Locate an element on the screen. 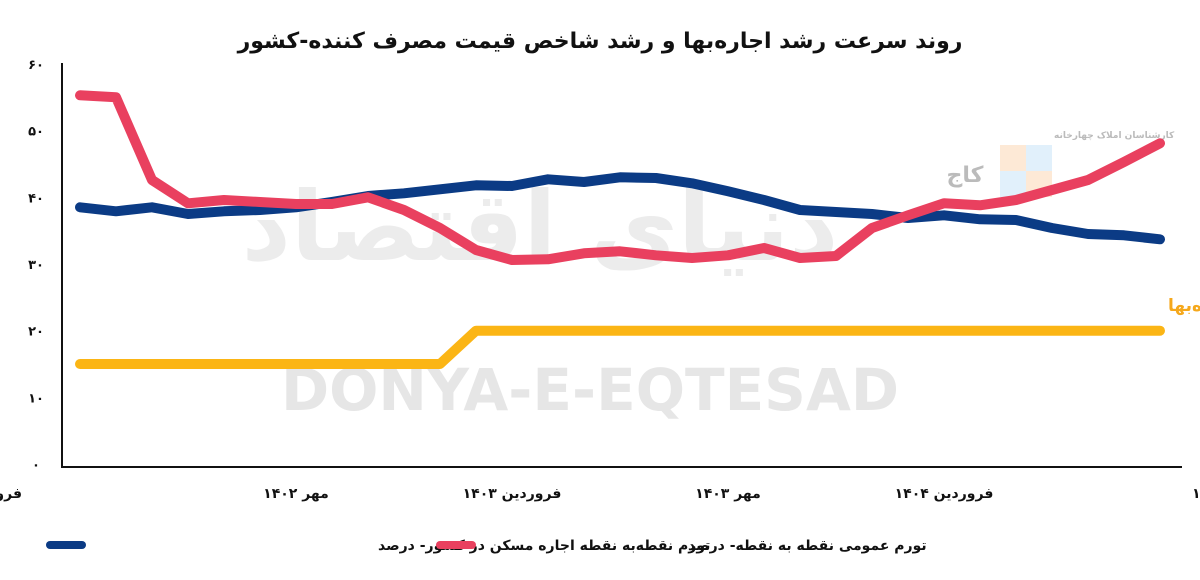 The image size is (1200, 580). legend-item-general-inflation: تورم عمومی نقطه به نقطه- درصد is located at coordinates (681, 546).